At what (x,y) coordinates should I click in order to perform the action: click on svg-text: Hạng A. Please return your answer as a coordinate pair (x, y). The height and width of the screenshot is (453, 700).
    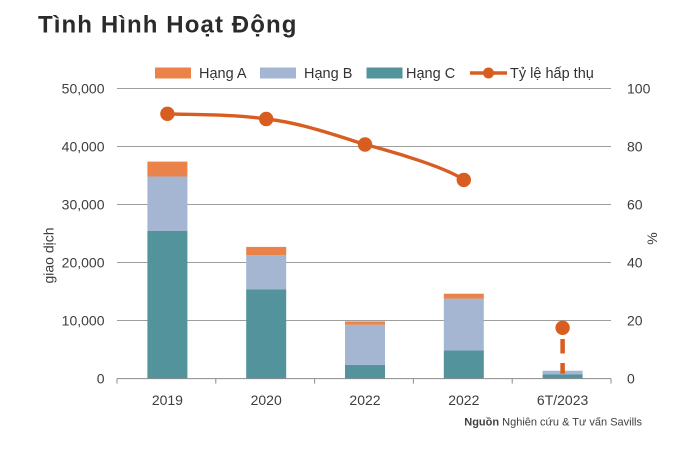
    Looking at the image, I should click on (223, 74).